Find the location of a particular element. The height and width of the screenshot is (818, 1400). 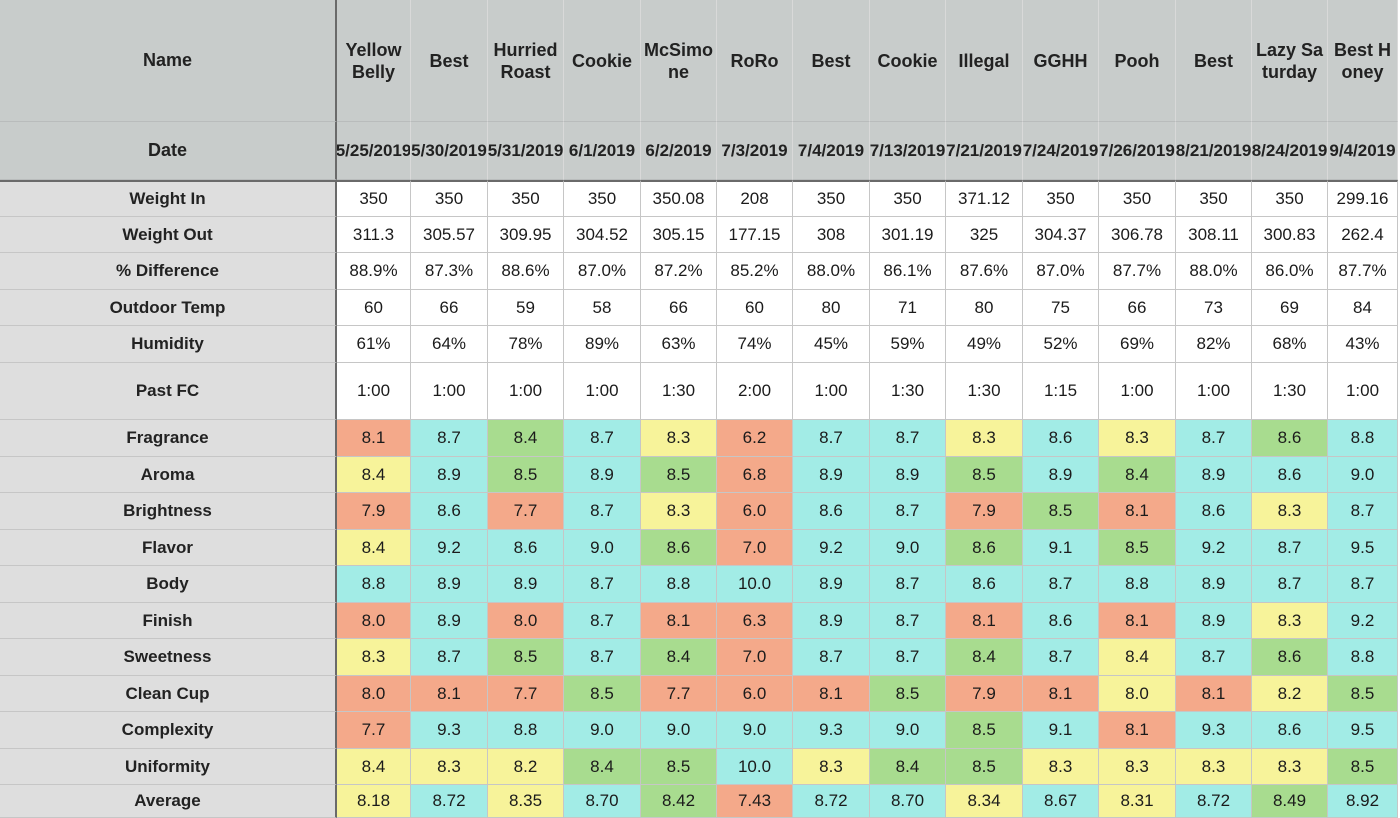

table-cell: 262.4 is located at coordinates (1363, 235).